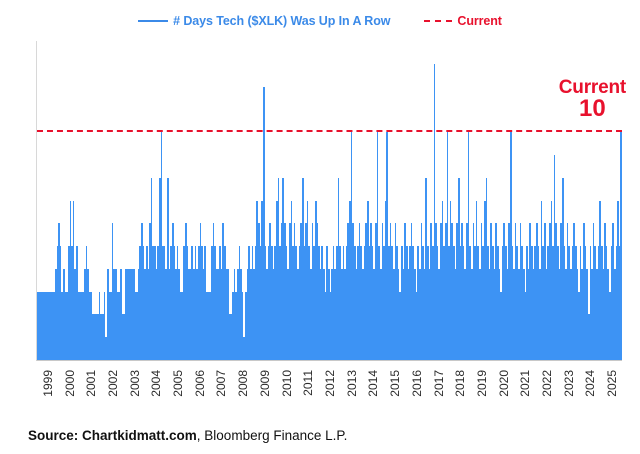 This screenshot has width=640, height=454. What do you see at coordinates (69, 383) in the screenshot?
I see `x-axis-tick-label: 2000` at bounding box center [69, 383].